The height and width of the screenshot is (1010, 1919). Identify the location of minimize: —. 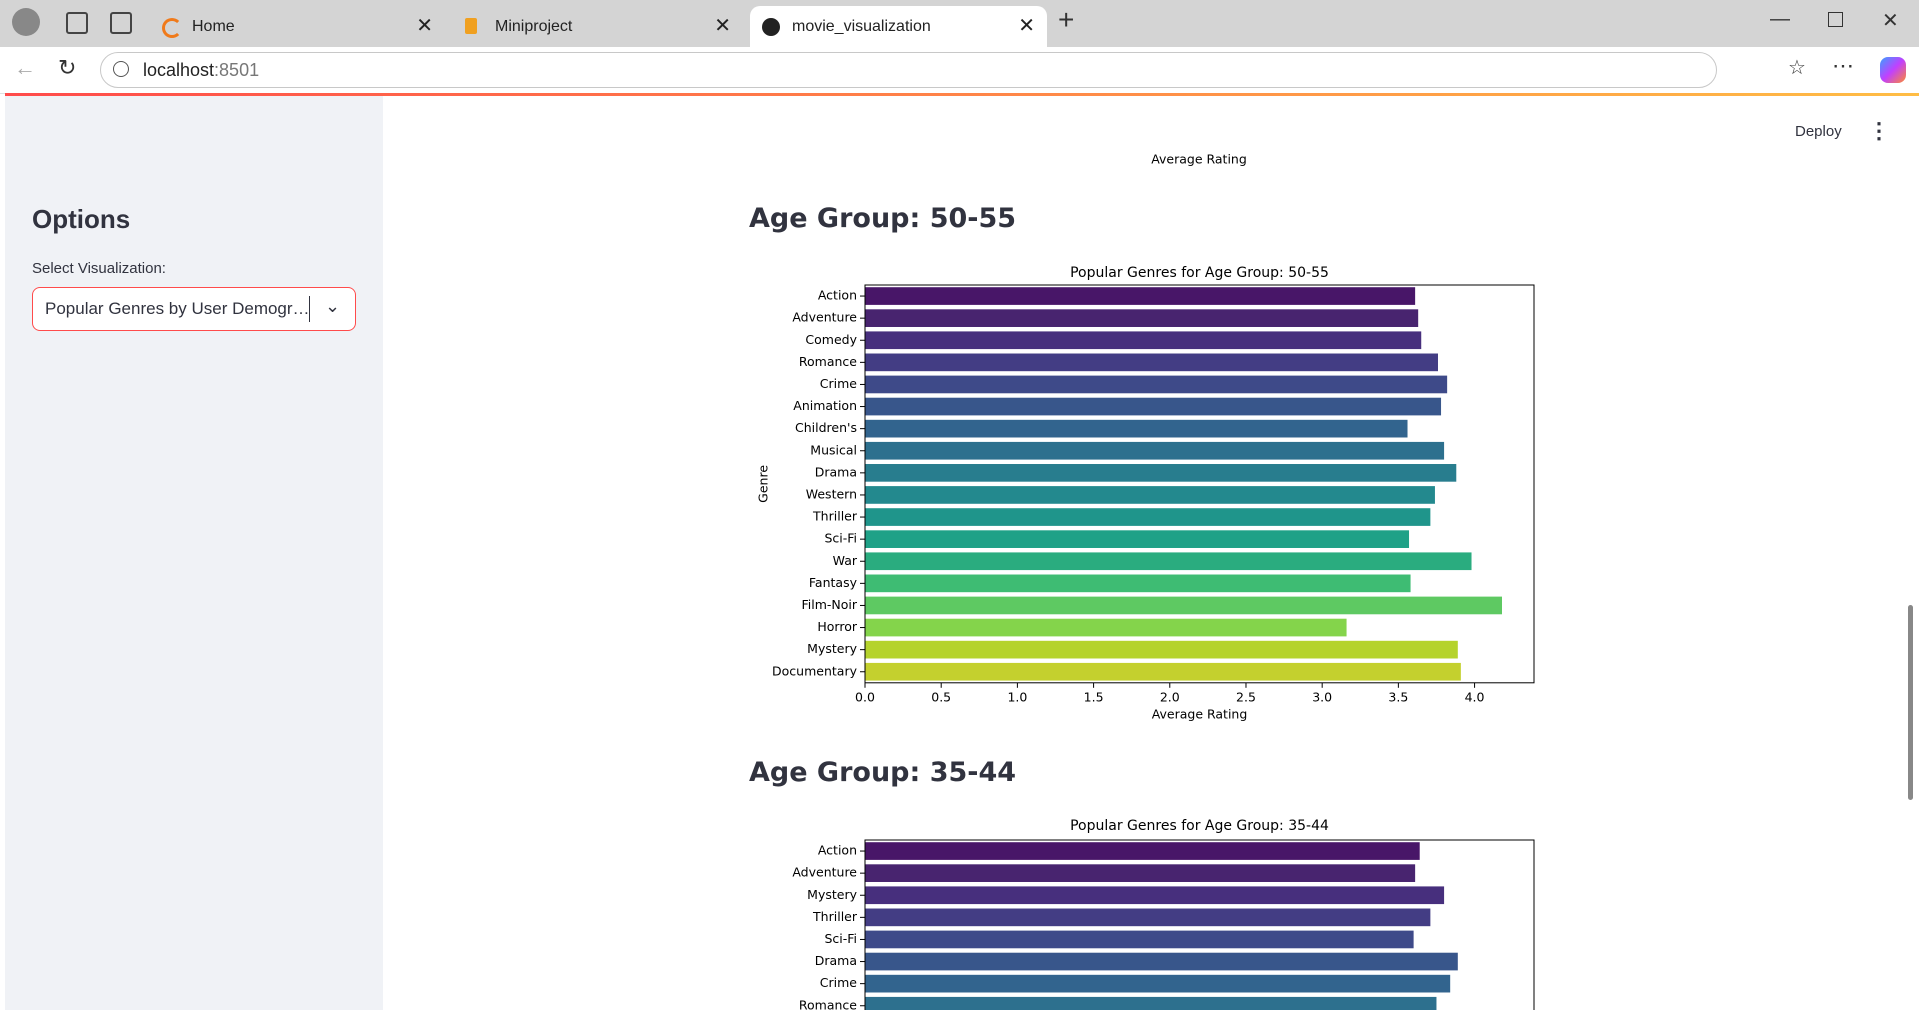
(1780, 19).